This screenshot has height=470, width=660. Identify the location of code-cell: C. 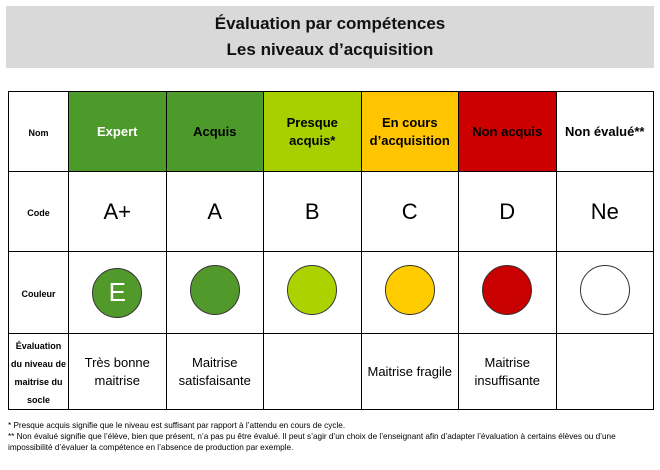
(409, 211).